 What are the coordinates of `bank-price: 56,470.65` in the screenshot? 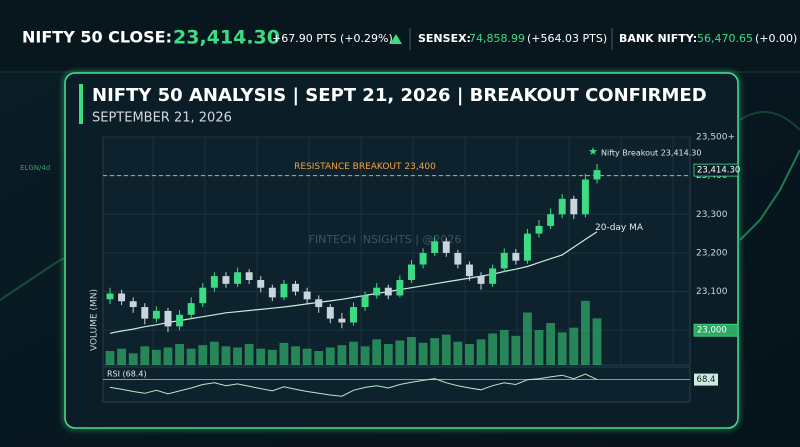 It's located at (725, 38).